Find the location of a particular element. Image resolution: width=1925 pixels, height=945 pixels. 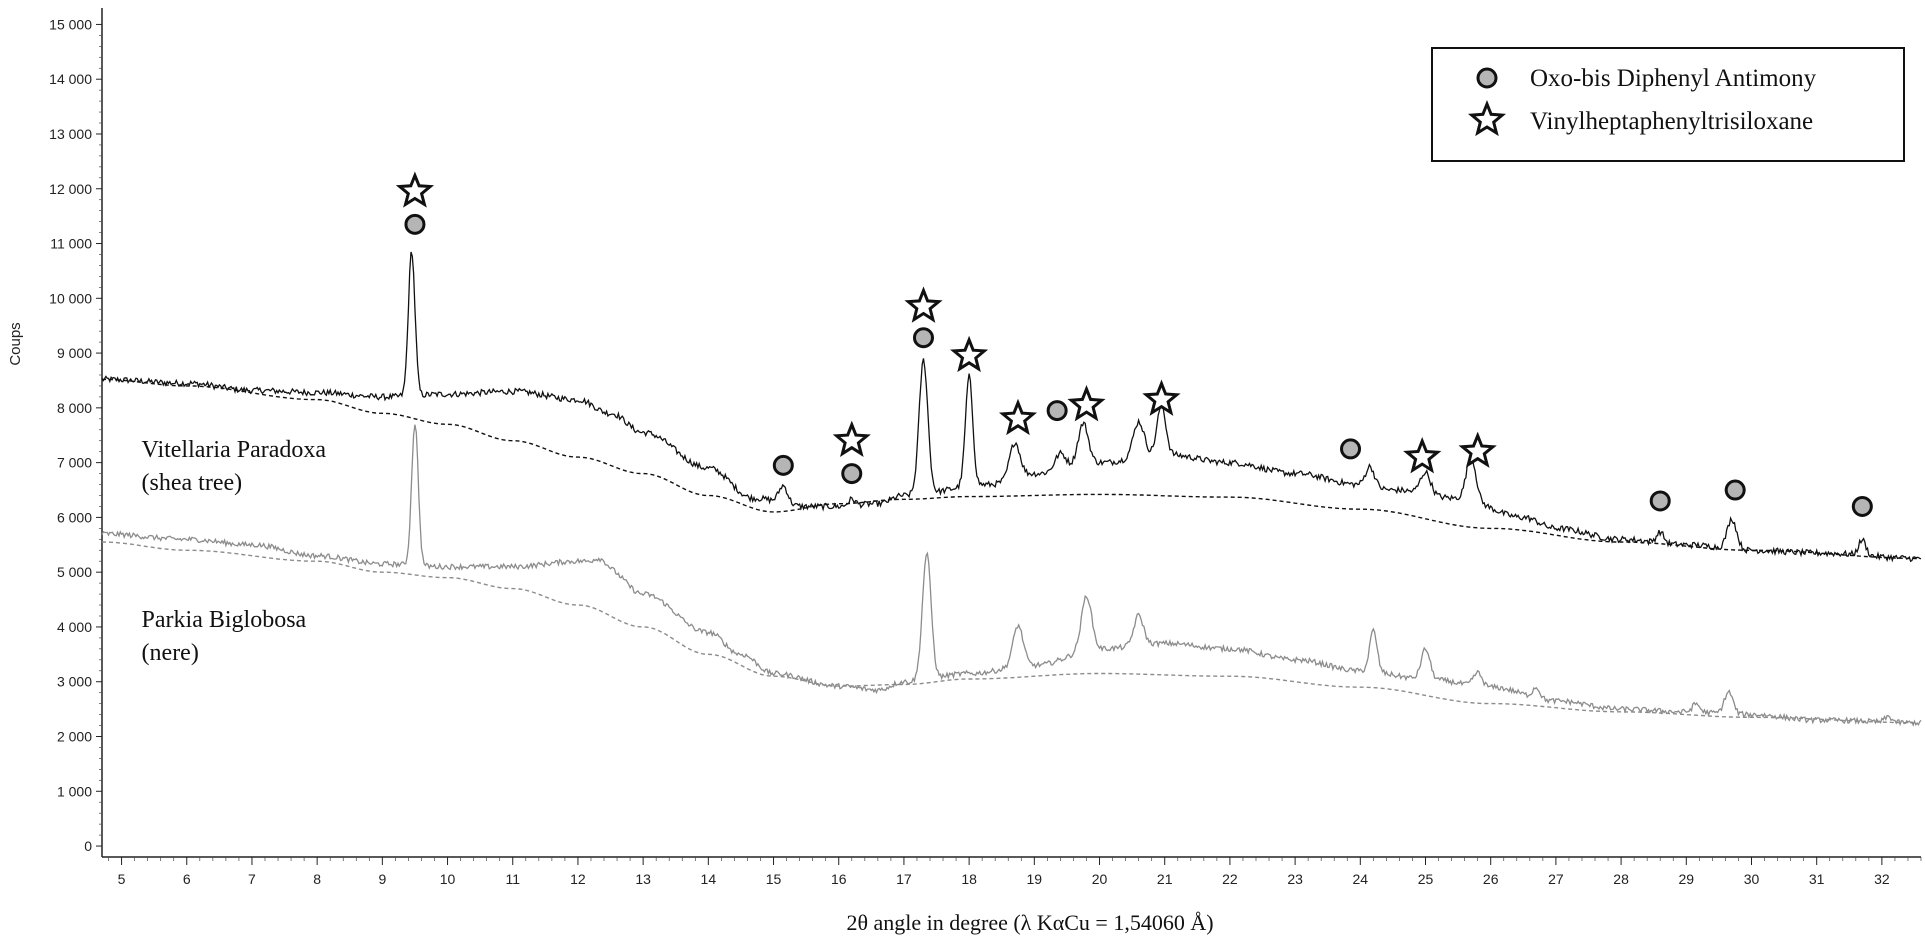

x-tick-label: 25 is located at coordinates (1426, 879).